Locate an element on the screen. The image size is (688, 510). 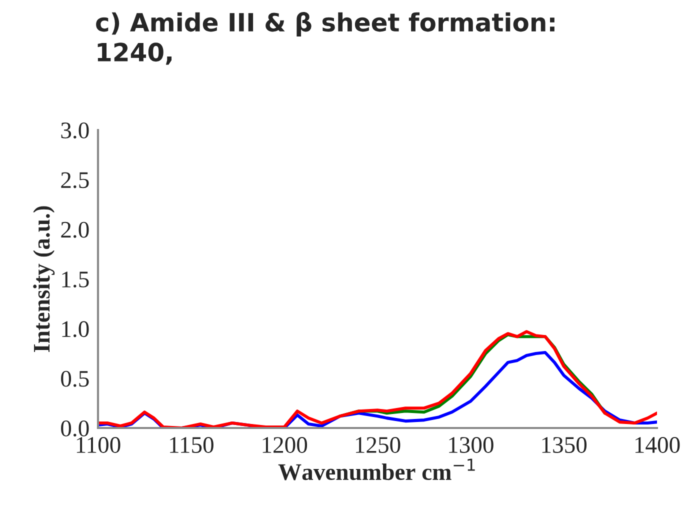
x-axis-title: Wavenumber cm$^{−1}$ is located at coordinates (376, 469).